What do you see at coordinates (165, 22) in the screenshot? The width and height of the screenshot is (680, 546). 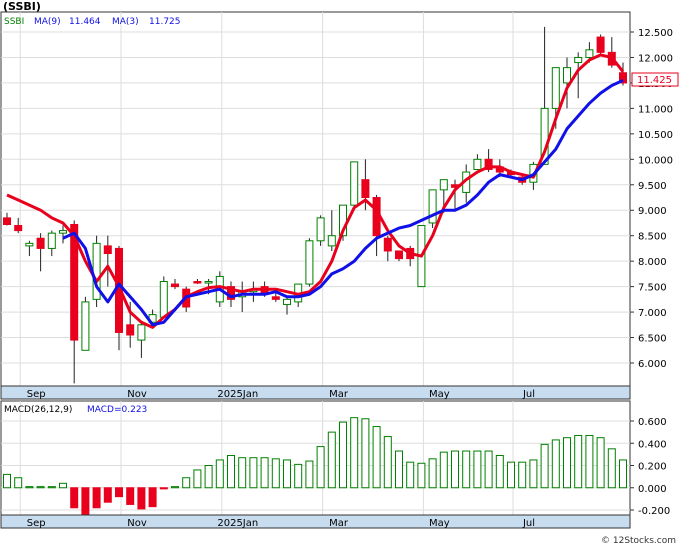 I see `legend-ma3-value: 11.725` at bounding box center [165, 22].